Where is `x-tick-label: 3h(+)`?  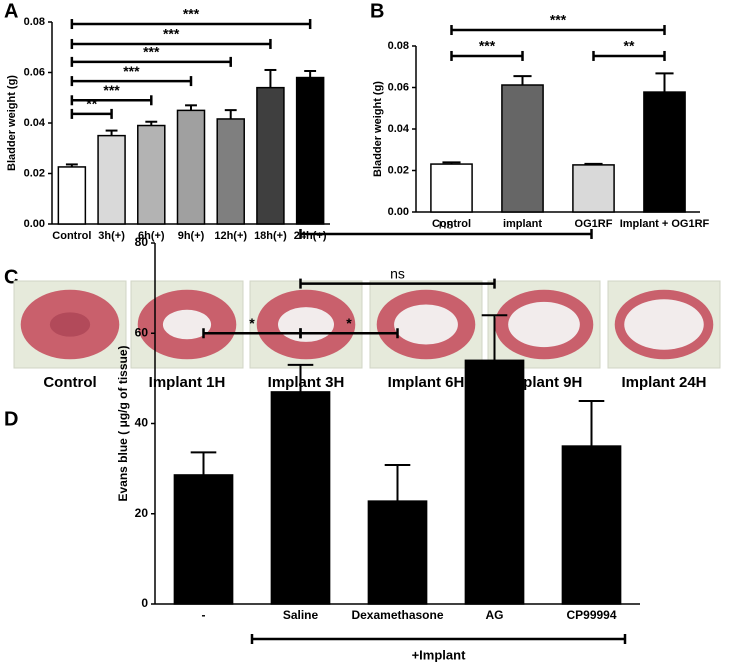 x-tick-label: 3h(+) is located at coordinates (111, 236).